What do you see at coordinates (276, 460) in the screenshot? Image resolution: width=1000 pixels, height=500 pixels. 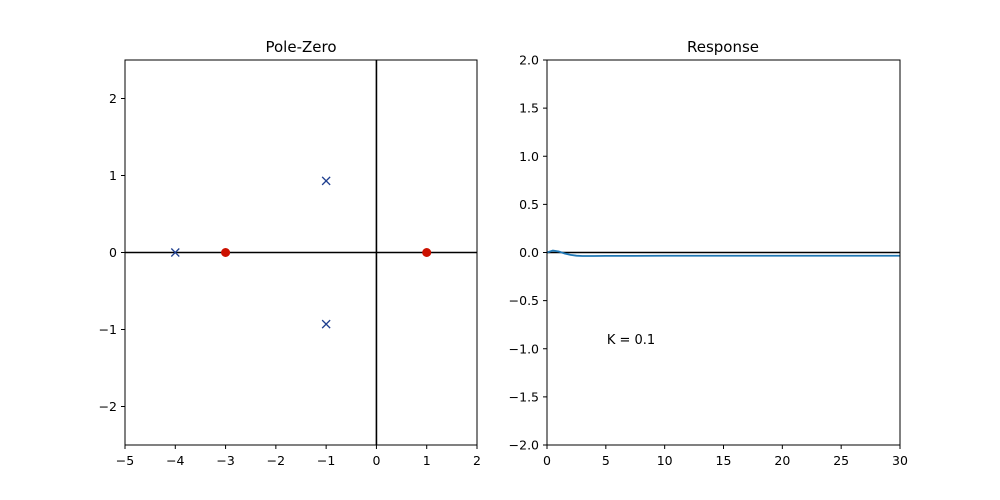 I see `pole-zero-x-tick-label: −2` at bounding box center [276, 460].